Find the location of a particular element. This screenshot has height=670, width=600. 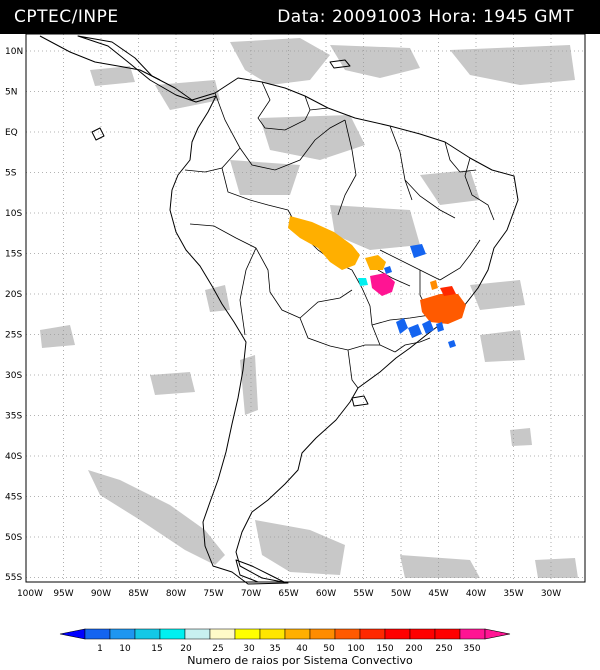

lon-label: 80W is located at coordinates (176, 594).